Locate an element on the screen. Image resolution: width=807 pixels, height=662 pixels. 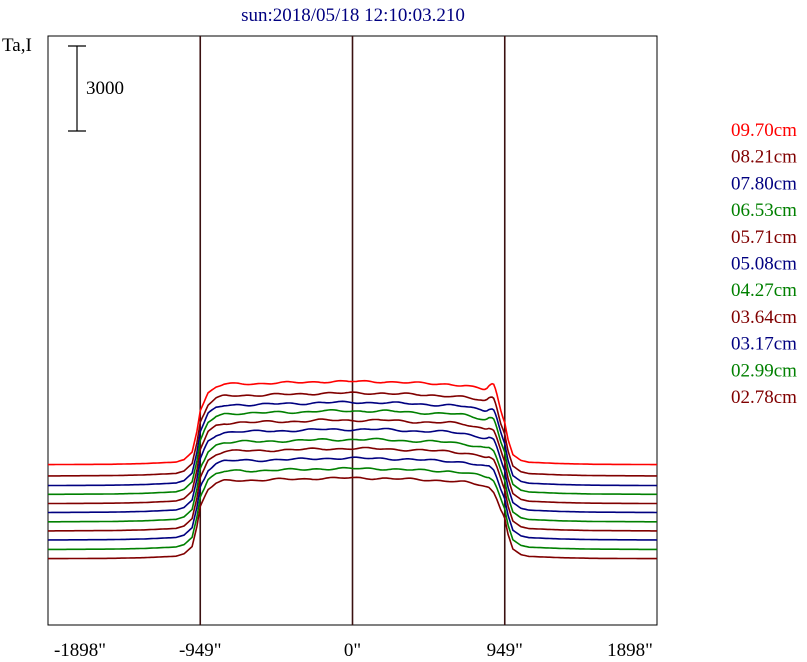
legend-entry: 06.53cm is located at coordinates (764, 210).